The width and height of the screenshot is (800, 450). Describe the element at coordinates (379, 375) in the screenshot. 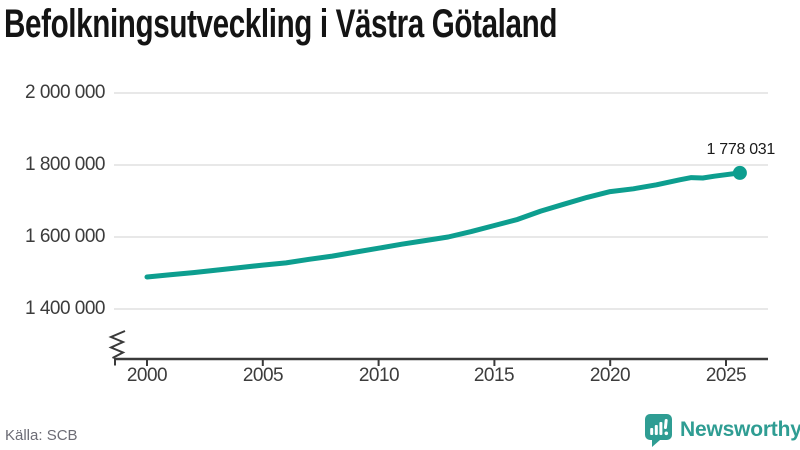

I see `x-axis-tick-label: 2010` at that location.